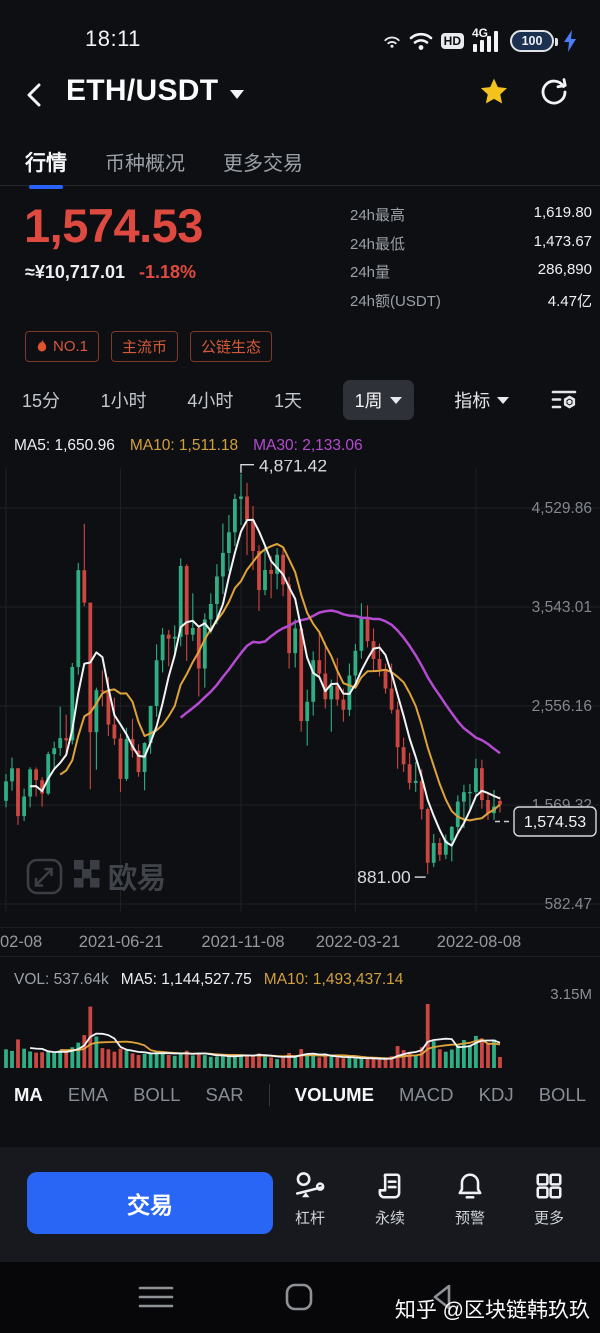 This screenshot has width=600, height=1333. What do you see at coordinates (570, 41) in the screenshot?
I see `charging-bolt-icon` at bounding box center [570, 41].